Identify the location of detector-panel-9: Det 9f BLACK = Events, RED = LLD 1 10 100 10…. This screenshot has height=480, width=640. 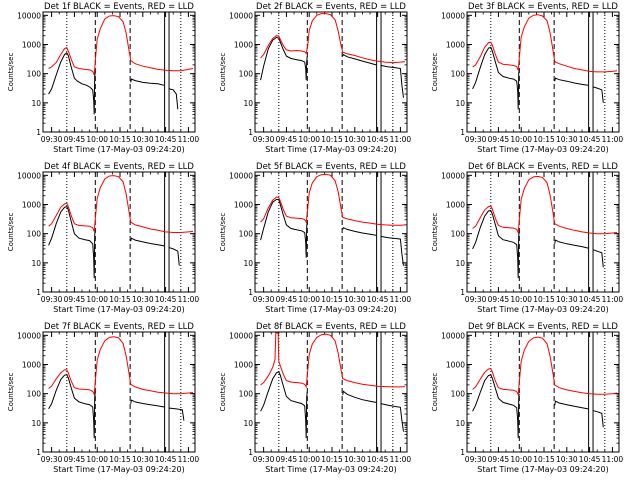
(527, 398).